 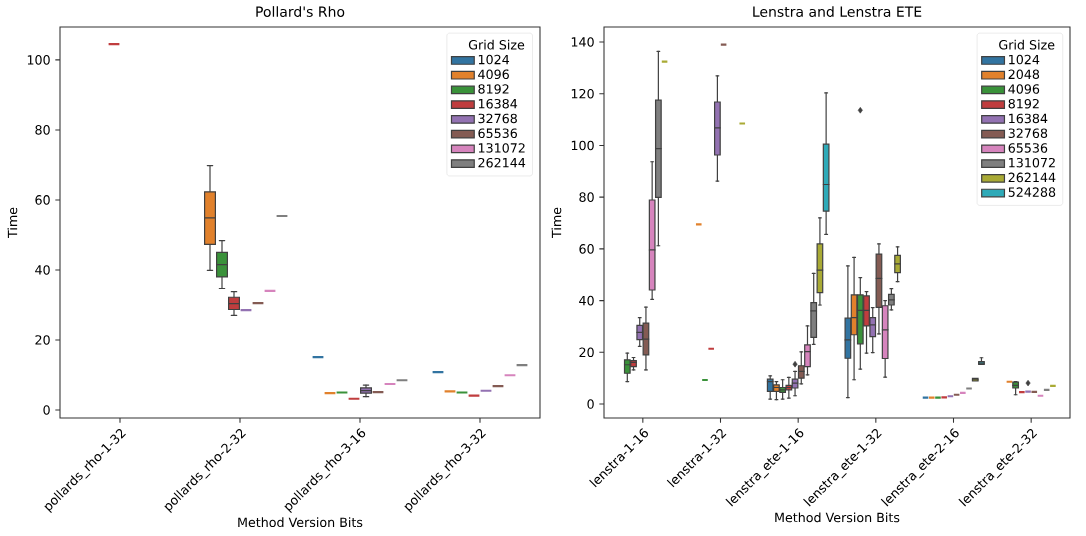 What do you see at coordinates (582, 42) in the screenshot?
I see `y-tick-label: 140` at bounding box center [582, 42].